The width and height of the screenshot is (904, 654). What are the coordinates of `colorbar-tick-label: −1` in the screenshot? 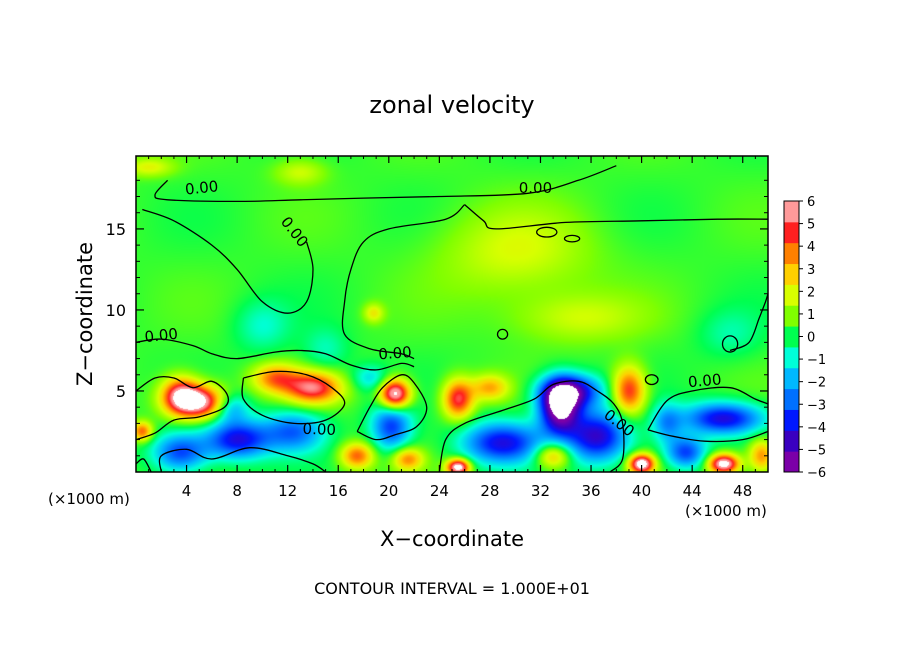 It's located at (816, 360).